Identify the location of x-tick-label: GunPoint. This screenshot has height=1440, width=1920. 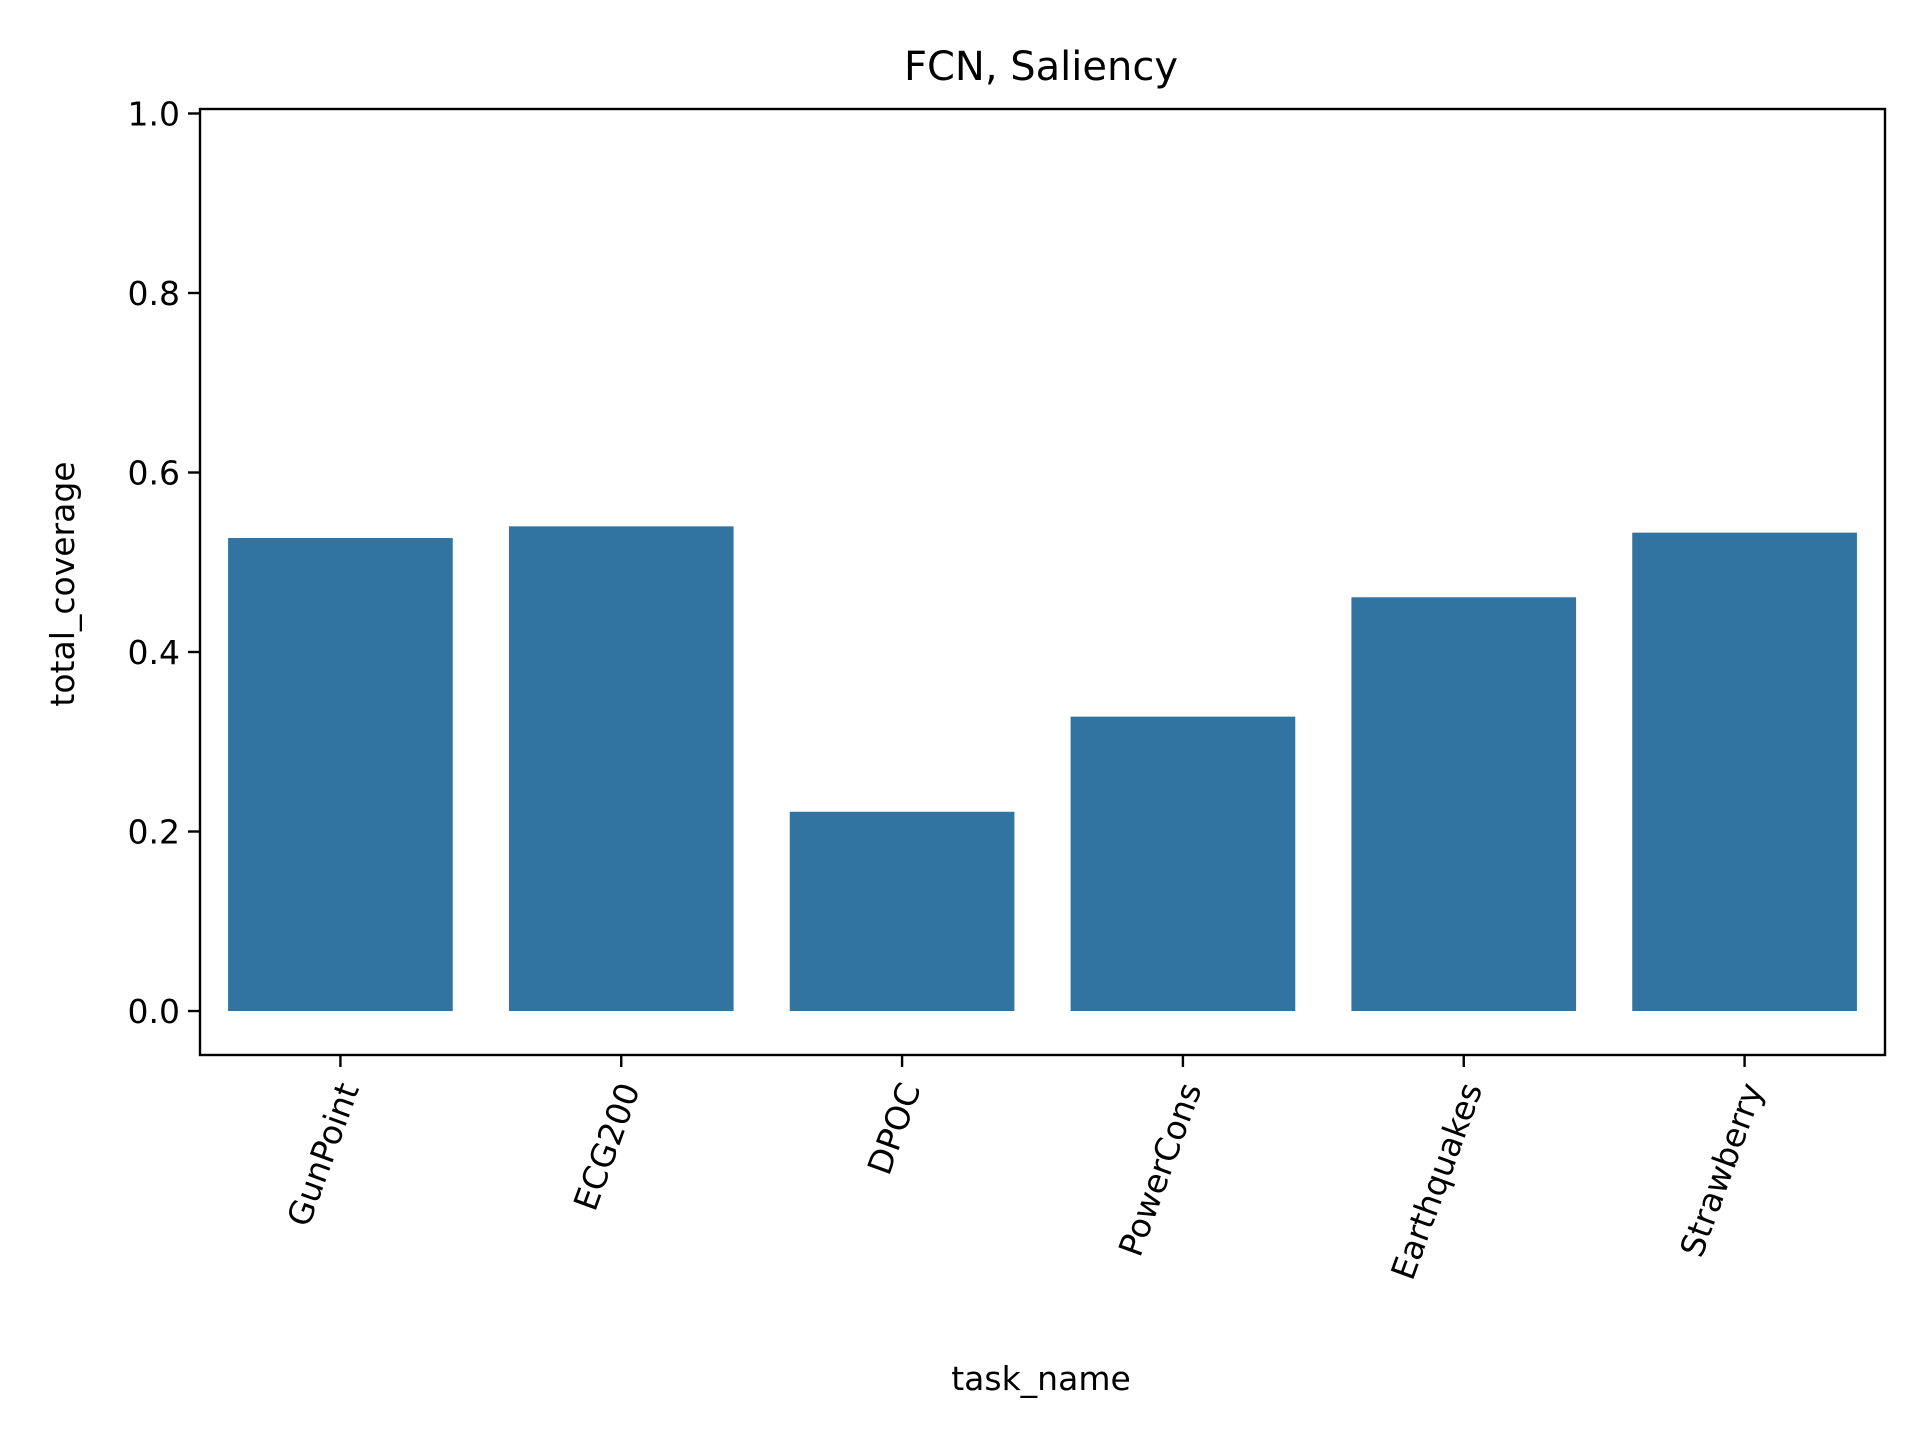
(323, 1155).